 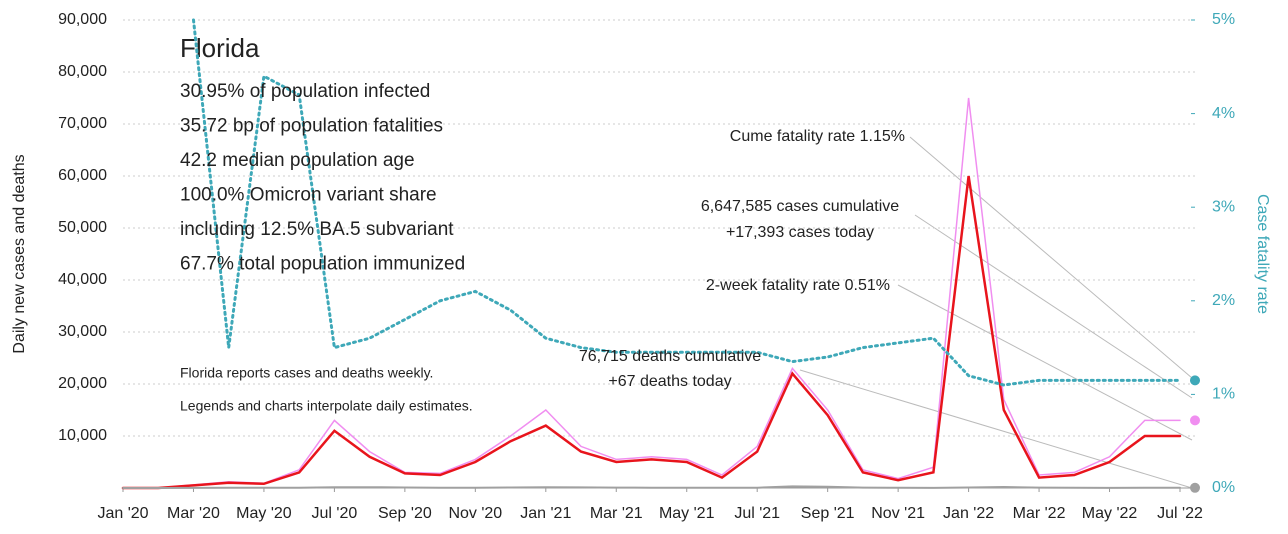 What do you see at coordinates (220, 48) in the screenshot?
I see `chart-title: Florida` at bounding box center [220, 48].